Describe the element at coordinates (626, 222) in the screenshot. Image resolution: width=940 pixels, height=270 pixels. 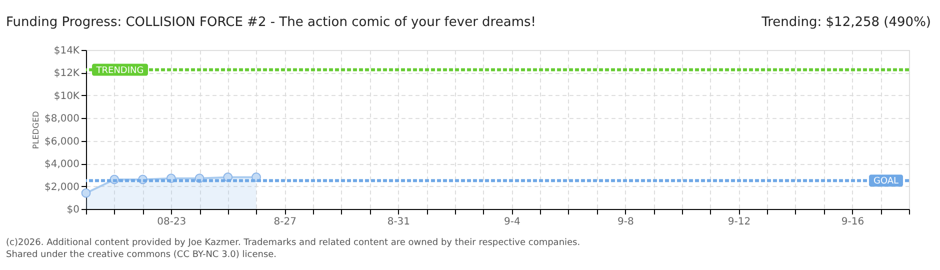
I see `x-tick-label: 9-8` at that location.